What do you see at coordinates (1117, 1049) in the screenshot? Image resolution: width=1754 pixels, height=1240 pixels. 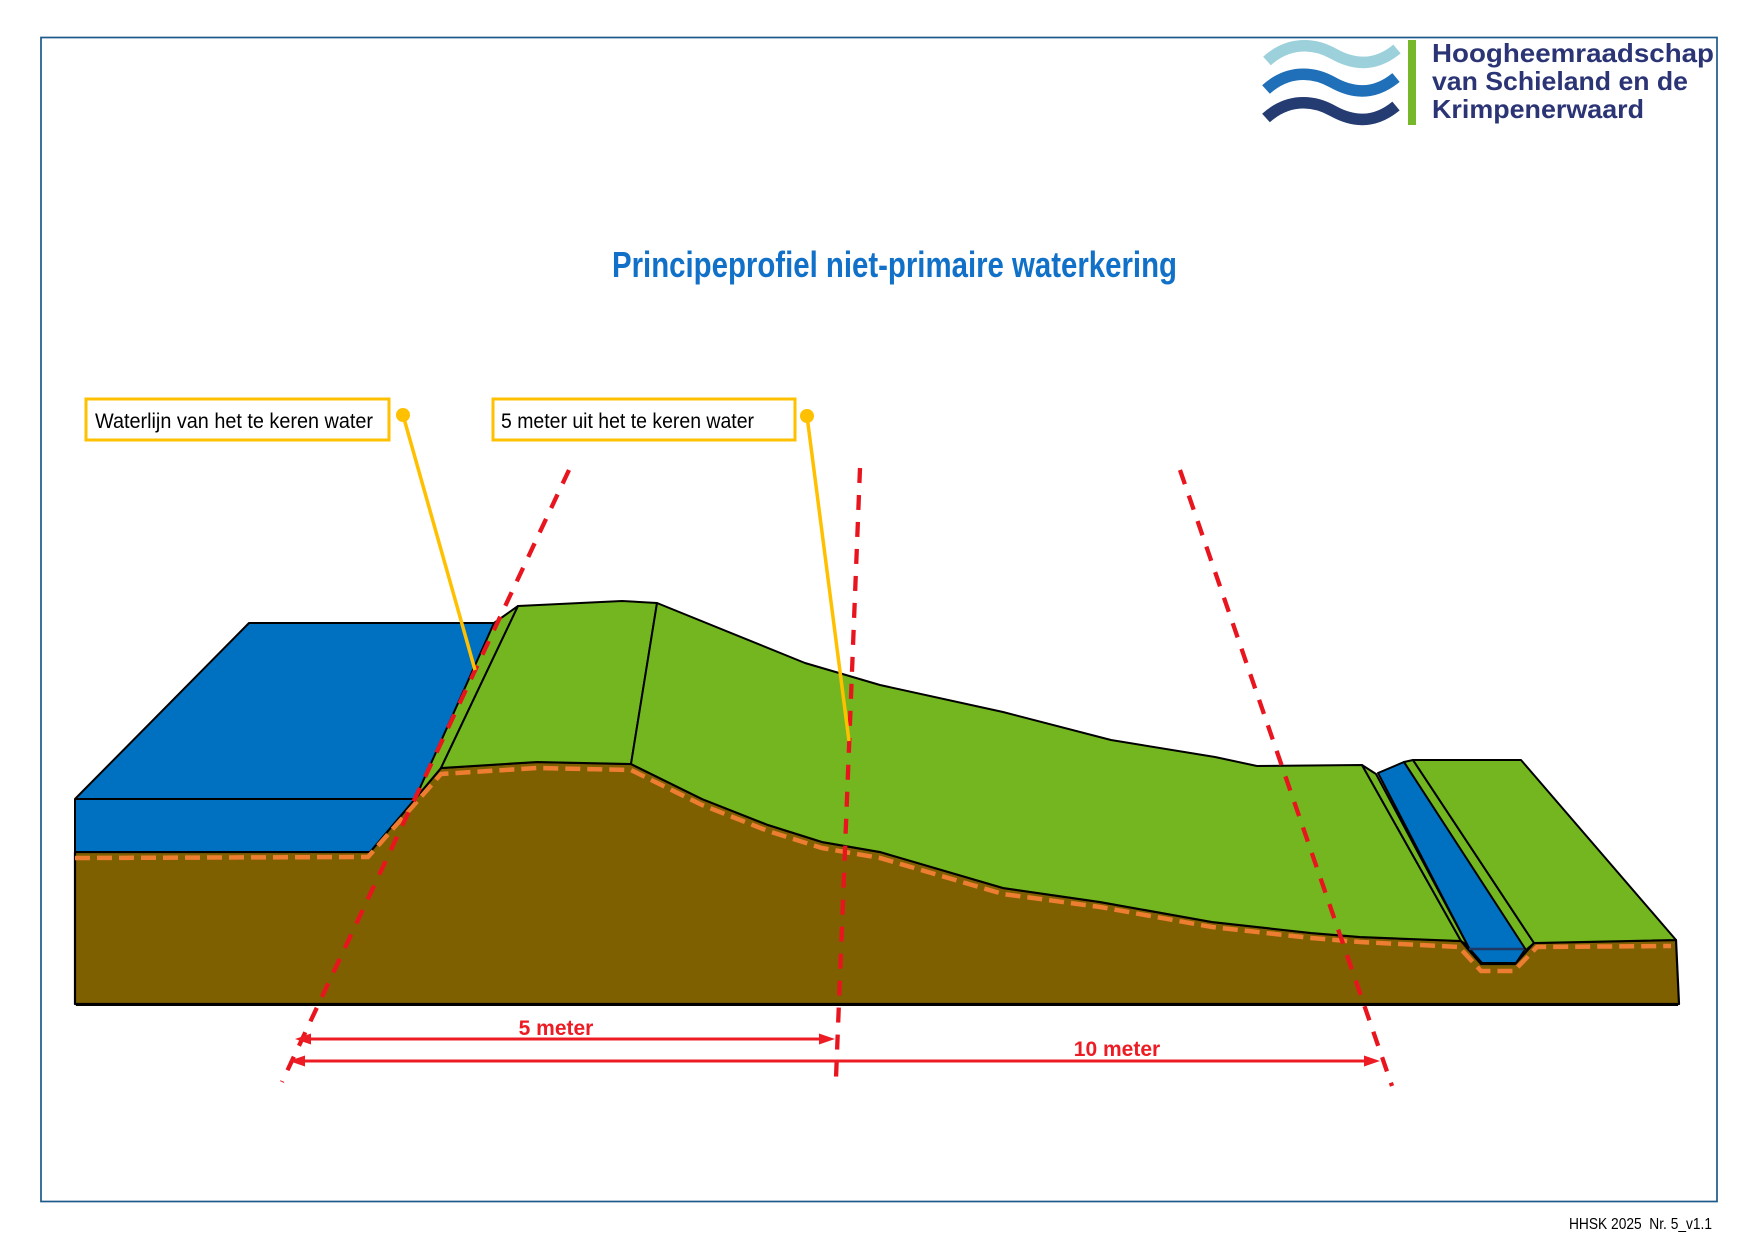 I see `svg-text: 10 meter` at bounding box center [1117, 1049].